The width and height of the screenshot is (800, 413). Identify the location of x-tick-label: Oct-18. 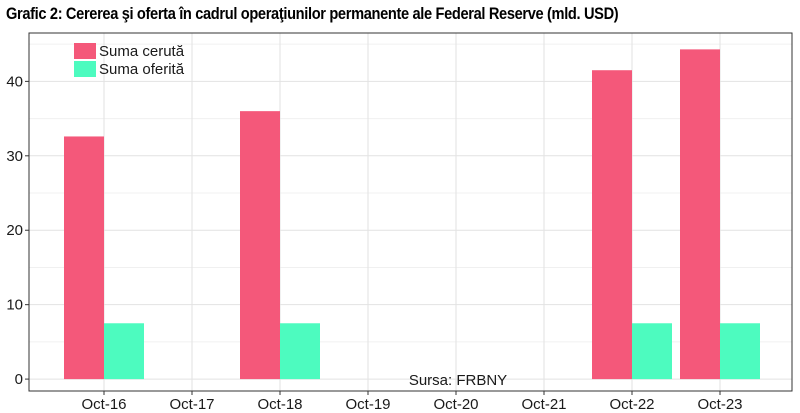
(279, 404).